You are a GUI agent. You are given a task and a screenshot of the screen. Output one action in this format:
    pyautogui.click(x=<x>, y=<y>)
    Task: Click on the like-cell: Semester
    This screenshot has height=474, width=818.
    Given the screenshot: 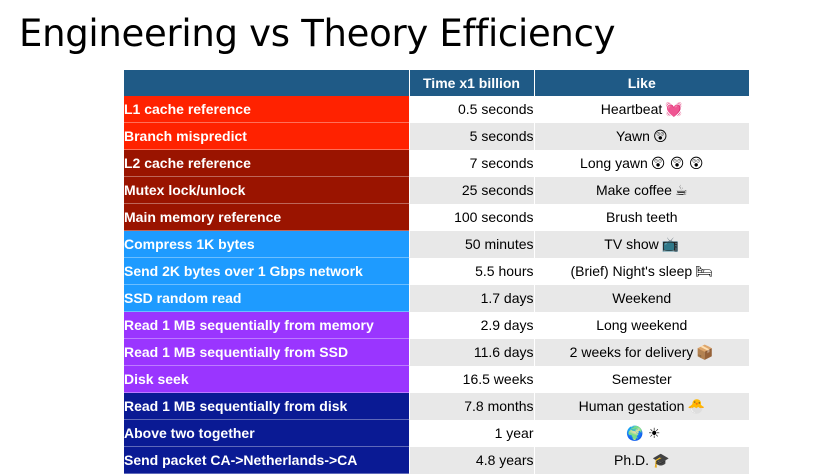 What is the action you would take?
    pyautogui.click(x=641, y=379)
    